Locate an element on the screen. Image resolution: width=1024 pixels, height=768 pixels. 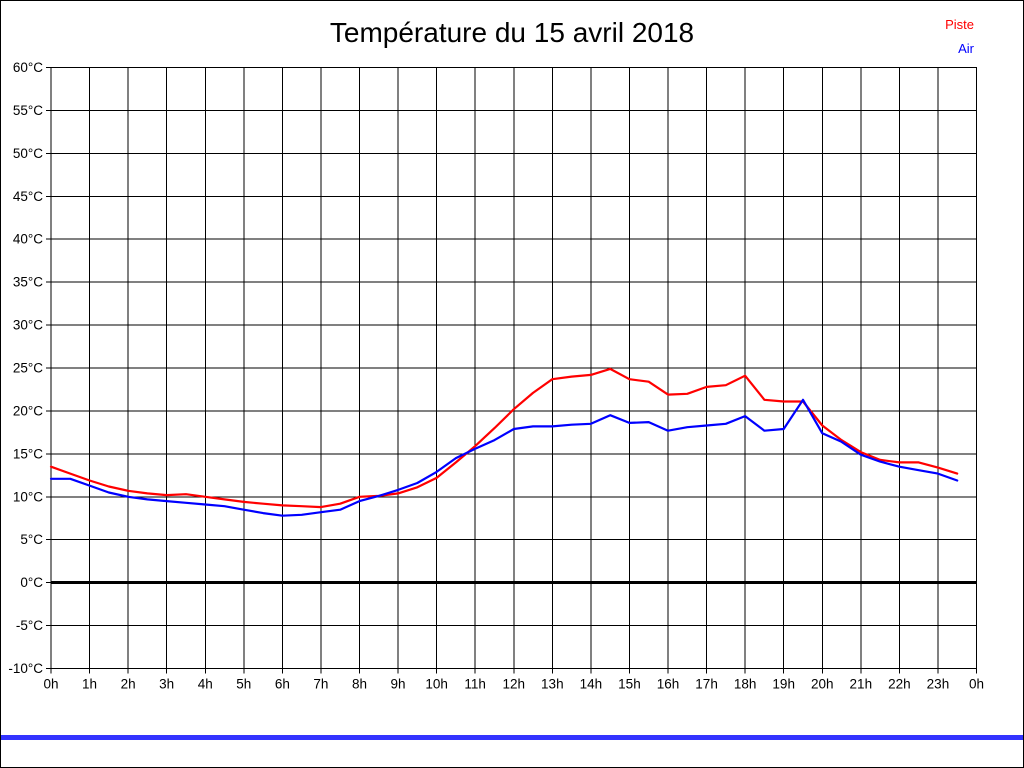
bottom-blue-bar is located at coordinates (512, 737).